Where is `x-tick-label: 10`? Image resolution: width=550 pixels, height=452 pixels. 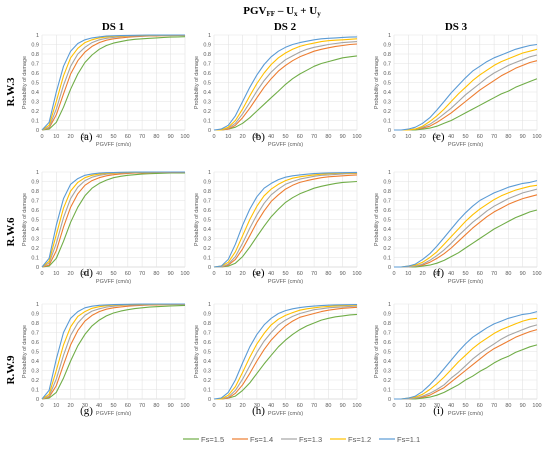 x-tick-label: 10 is located at coordinates (408, 274).